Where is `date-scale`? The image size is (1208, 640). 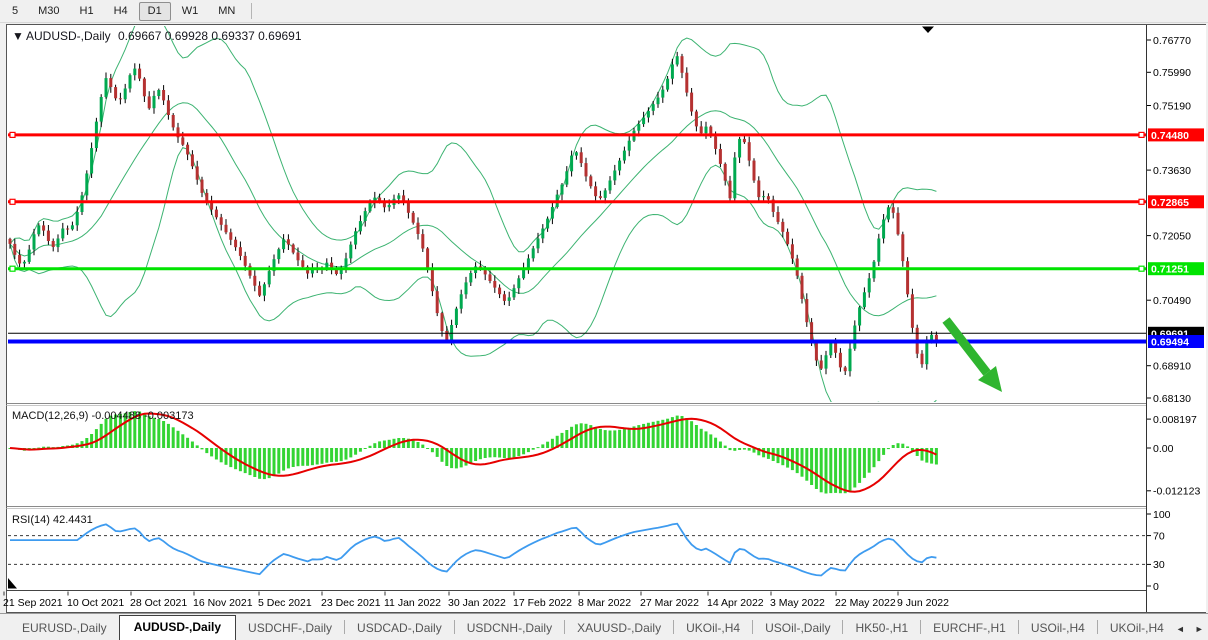 date-scale is located at coordinates (576, 601).